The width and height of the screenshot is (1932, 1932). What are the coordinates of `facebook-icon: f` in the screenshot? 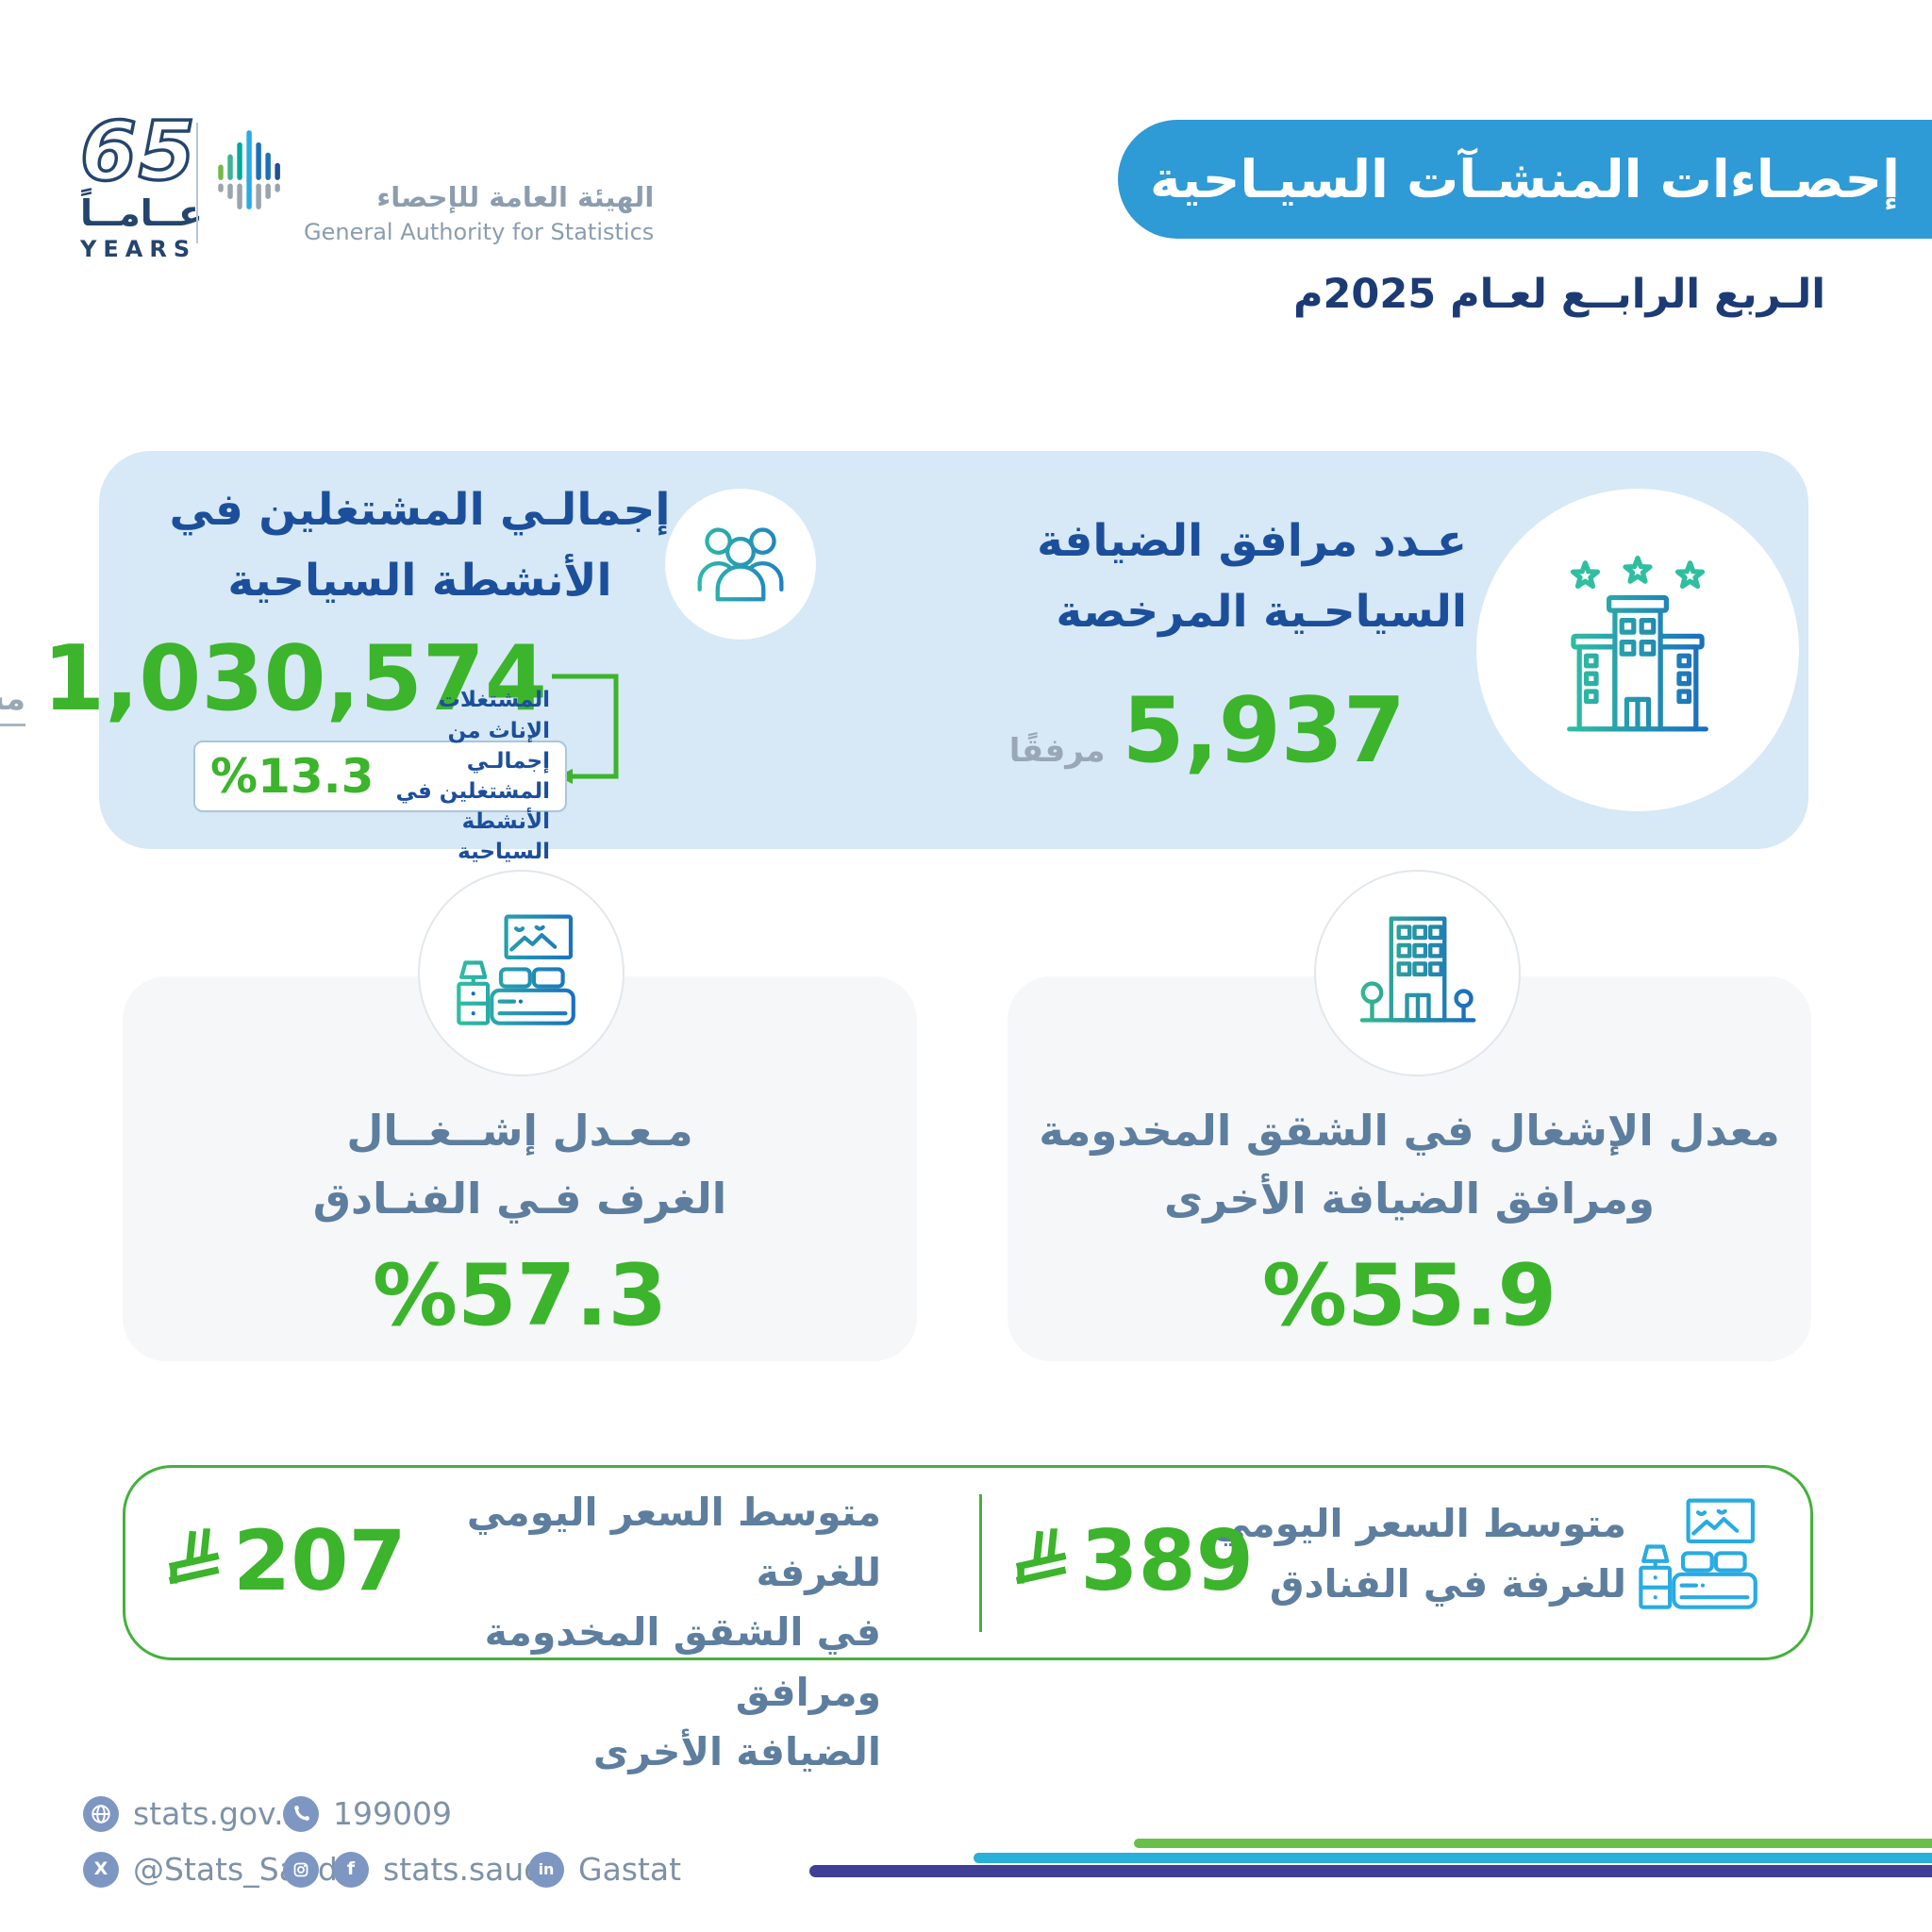 It's located at (351, 1870).